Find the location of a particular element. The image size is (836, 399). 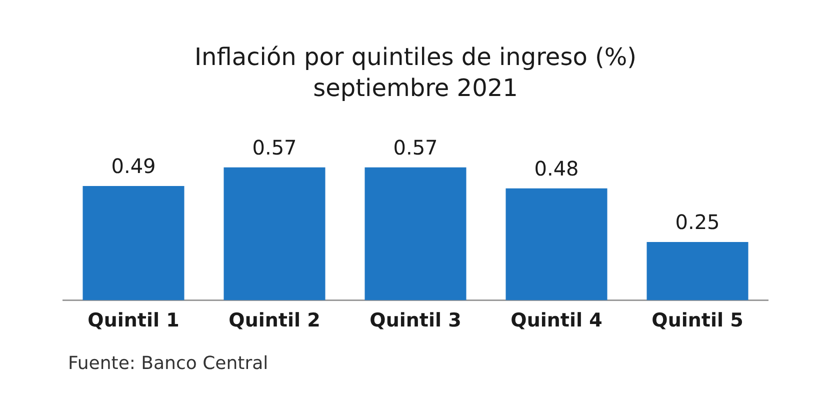

chart-subtitle: septiembre 2021 is located at coordinates (415, 88).